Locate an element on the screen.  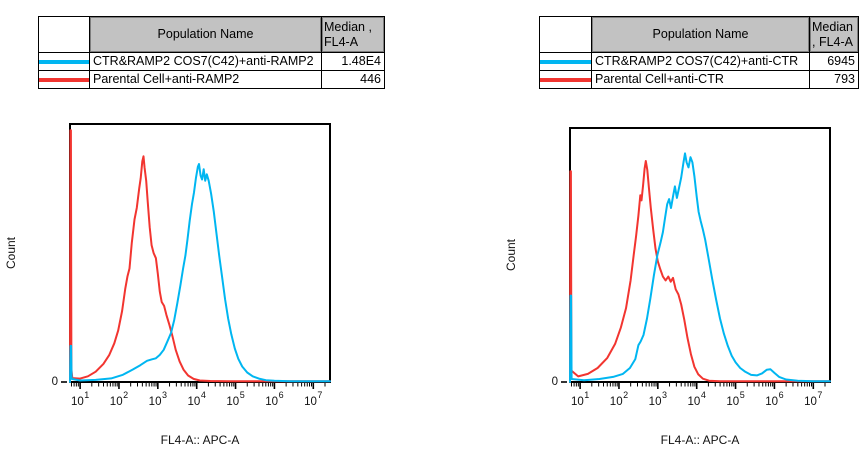
median-header-line1: Median is located at coordinates (832, 26).